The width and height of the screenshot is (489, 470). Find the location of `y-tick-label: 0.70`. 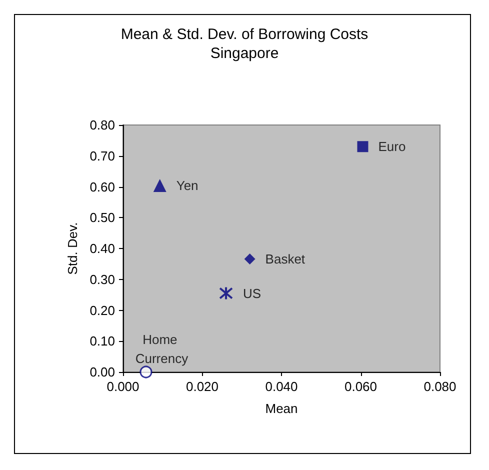

y-tick-label: 0.70 is located at coordinates (102, 156).